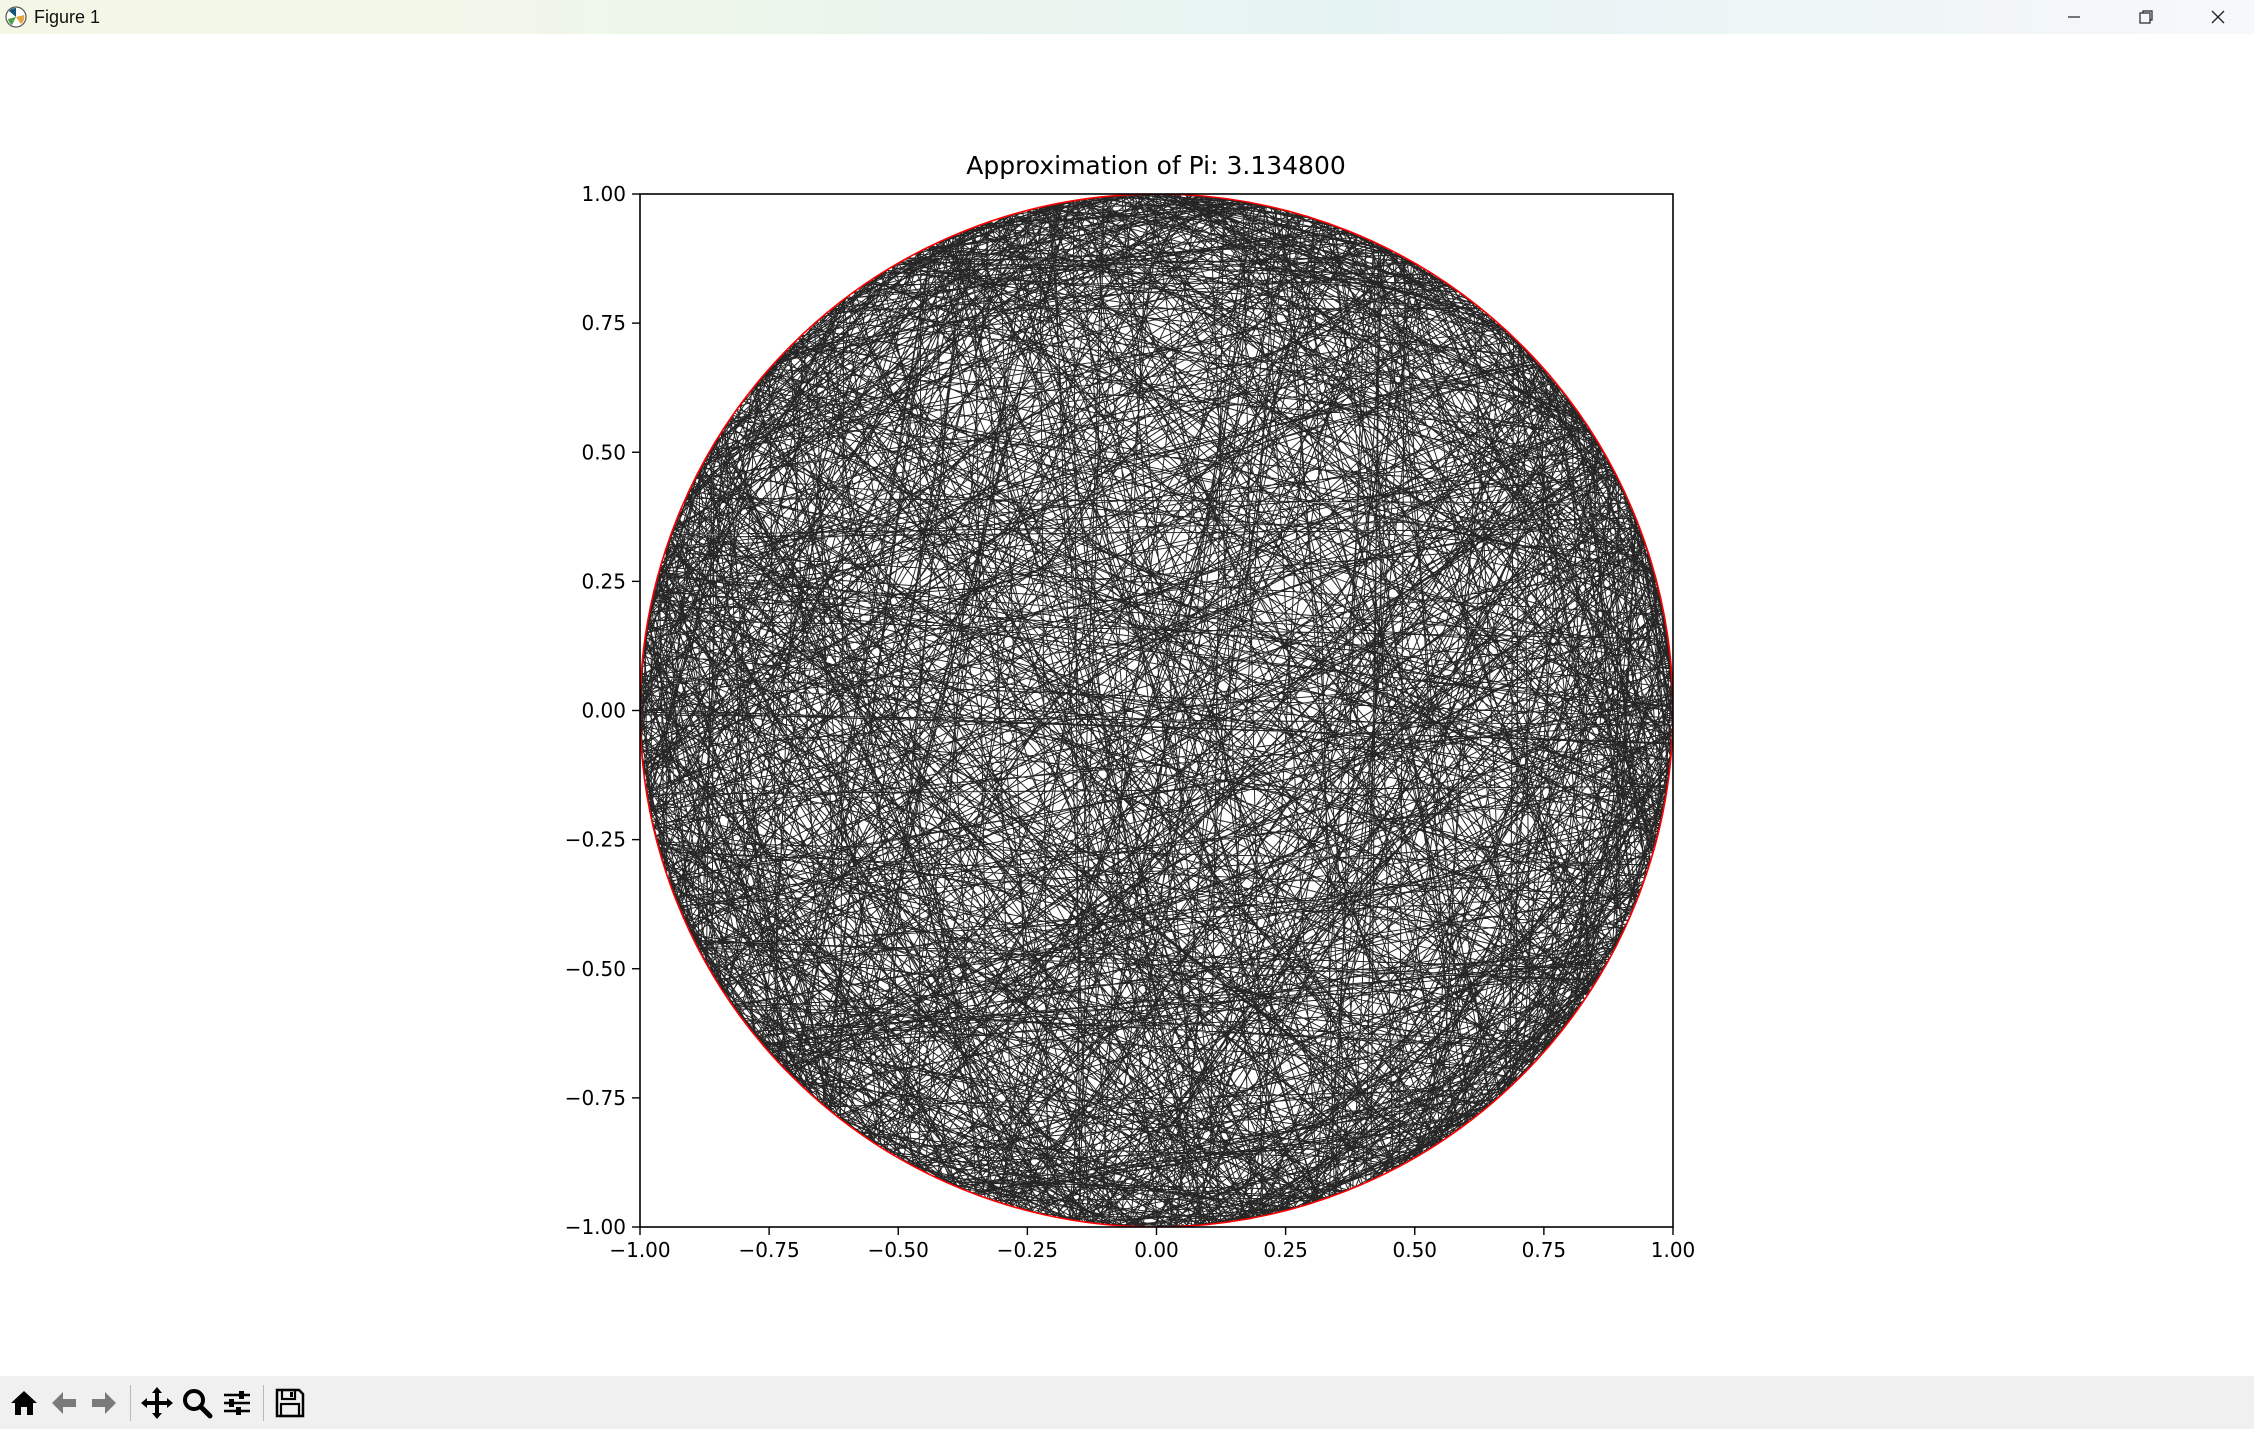 The height and width of the screenshot is (1429, 2254). What do you see at coordinates (603, 323) in the screenshot?
I see `y-tick-label: 0.75` at bounding box center [603, 323].